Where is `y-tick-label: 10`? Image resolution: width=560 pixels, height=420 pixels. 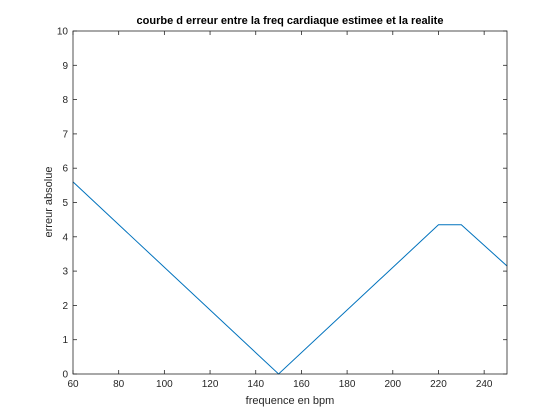 y-tick-label: 10 is located at coordinates (63, 32).